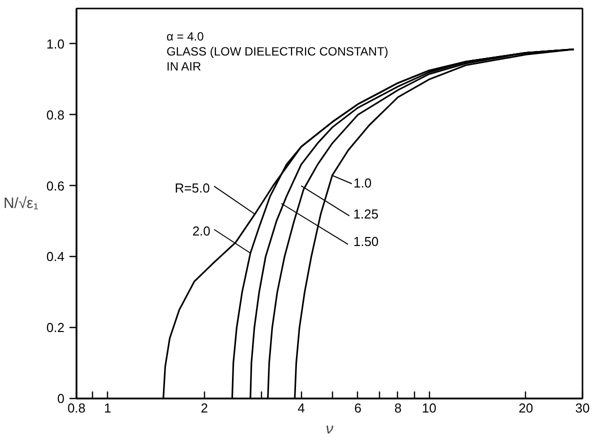  Describe the element at coordinates (358, 408) in the screenshot. I see `x-tick-label: 6` at that location.